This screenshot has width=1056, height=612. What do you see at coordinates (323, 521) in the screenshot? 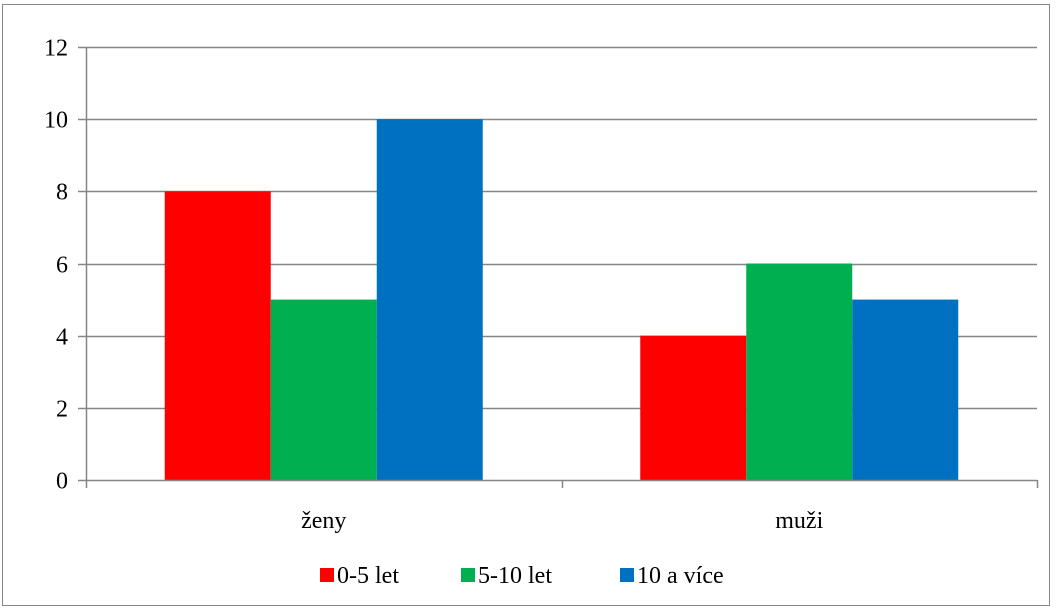
I see `x-tick-label: ženy` at bounding box center [323, 521].